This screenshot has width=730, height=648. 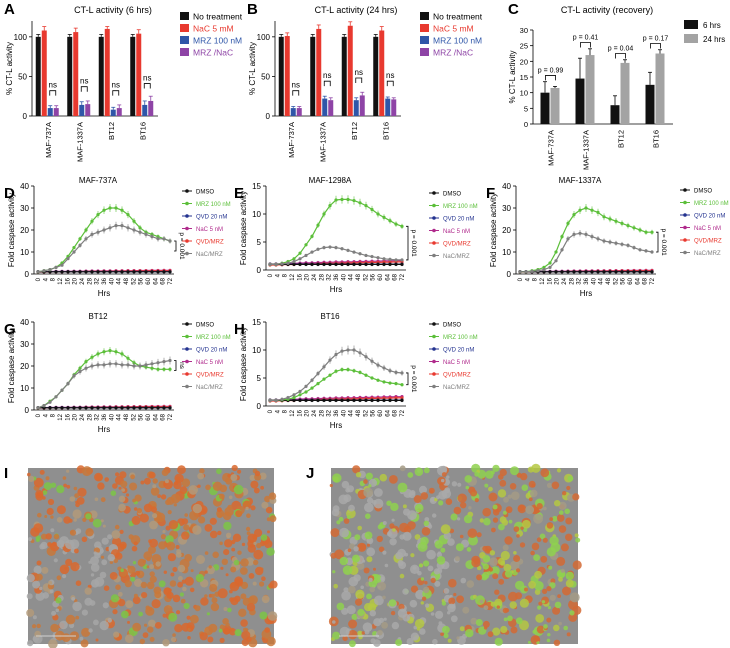 What do you see at coordinates (259, 378) in the screenshot?
I see `y-tick-label: 5` at bounding box center [259, 378].